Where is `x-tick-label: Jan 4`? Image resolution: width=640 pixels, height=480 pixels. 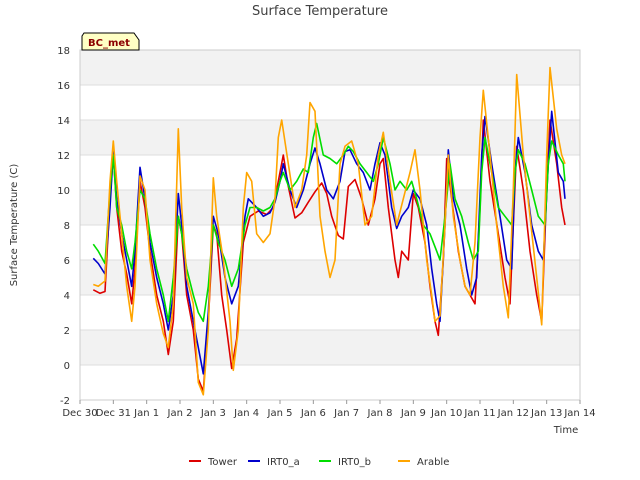
x-tick-label: Jan 4 is located at coordinates (246, 413).